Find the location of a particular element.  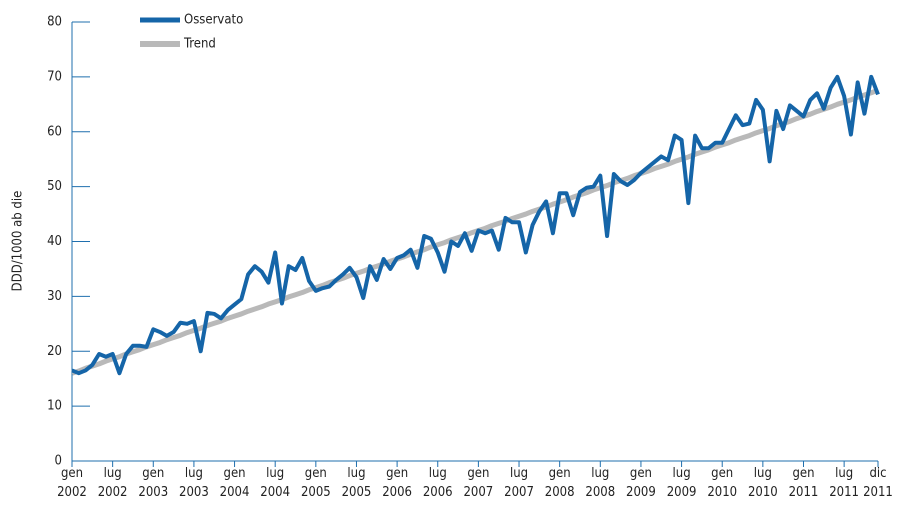

x-tick-label: gen 2005 is located at coordinates (315, 483).